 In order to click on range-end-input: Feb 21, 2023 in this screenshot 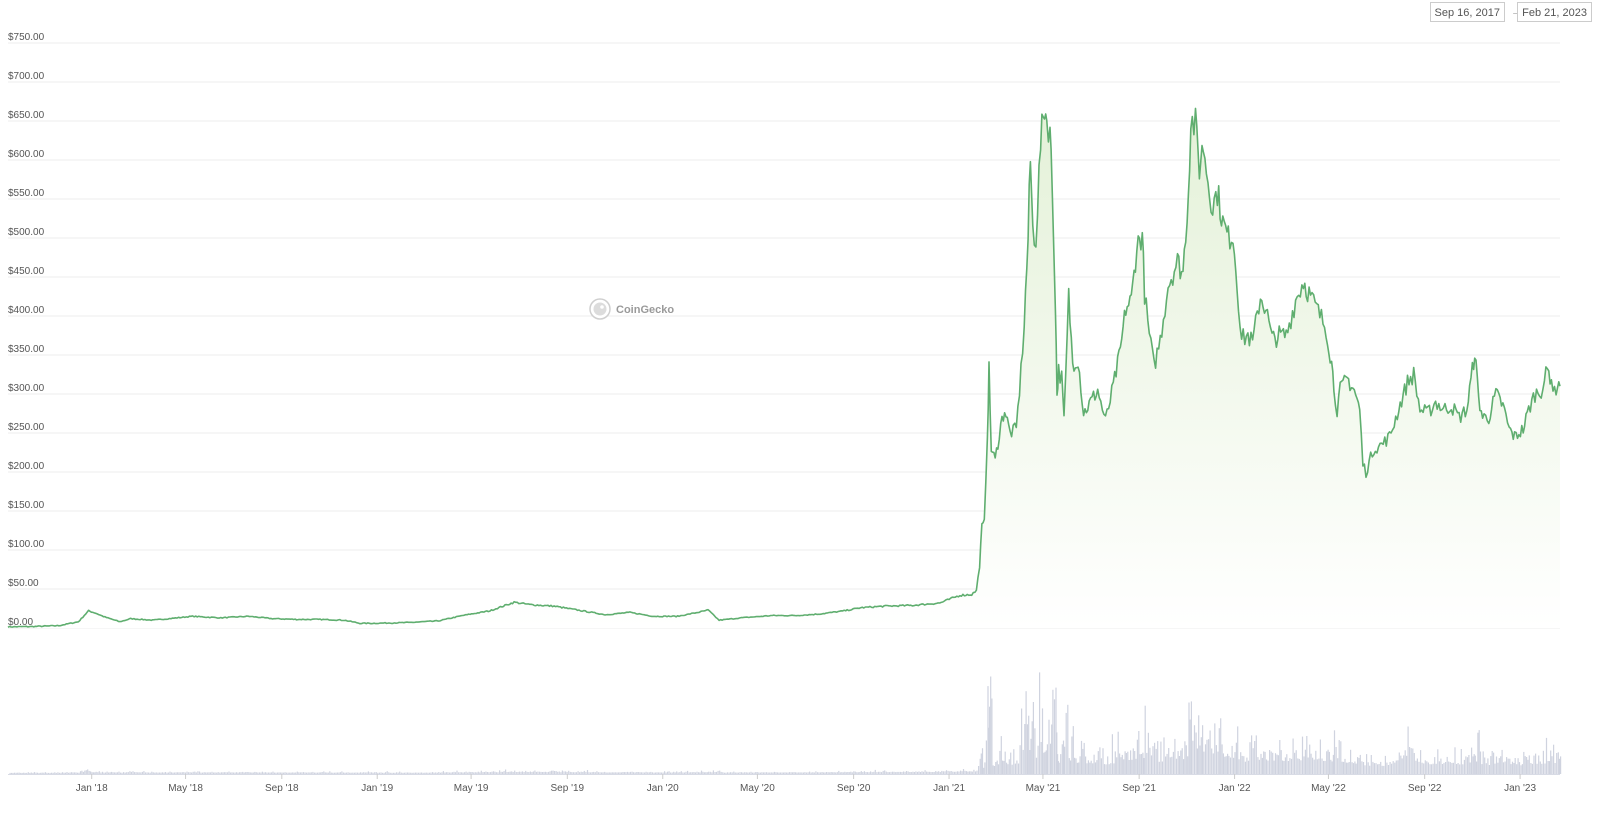, I will do `click(1554, 12)`.